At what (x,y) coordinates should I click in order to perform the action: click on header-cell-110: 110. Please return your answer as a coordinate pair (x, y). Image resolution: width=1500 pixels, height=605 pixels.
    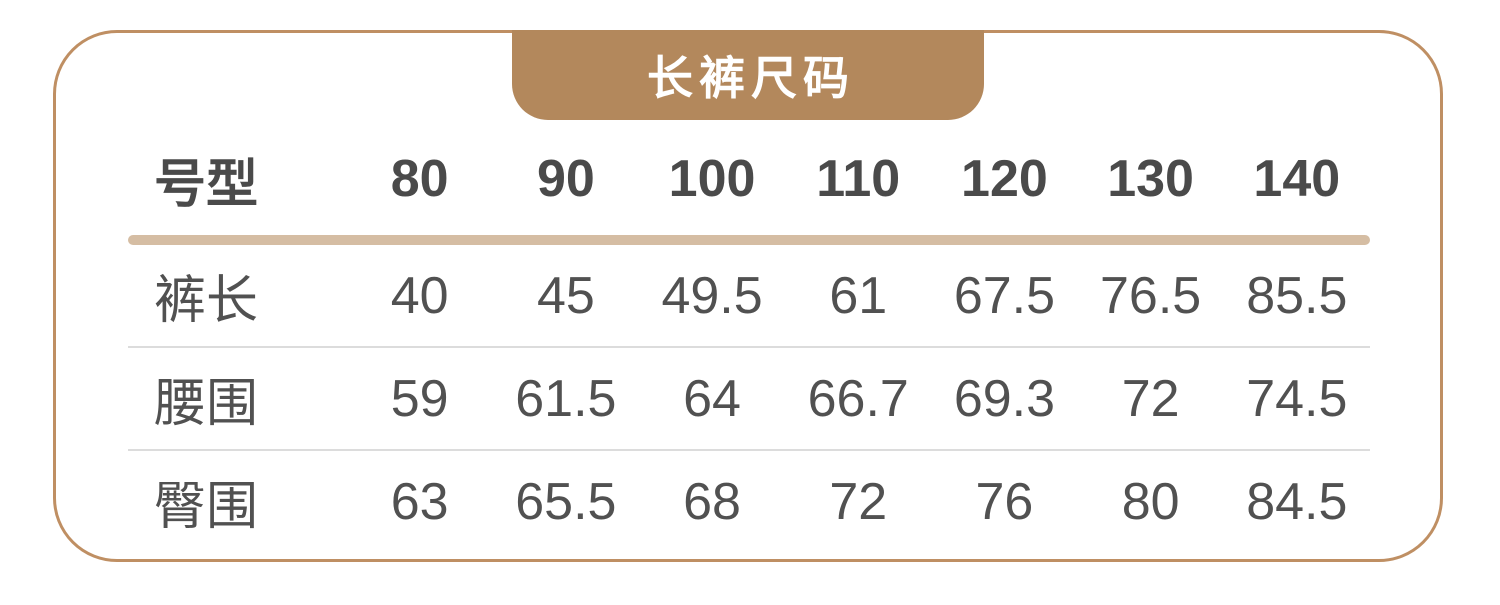
    Looking at the image, I should click on (858, 179).